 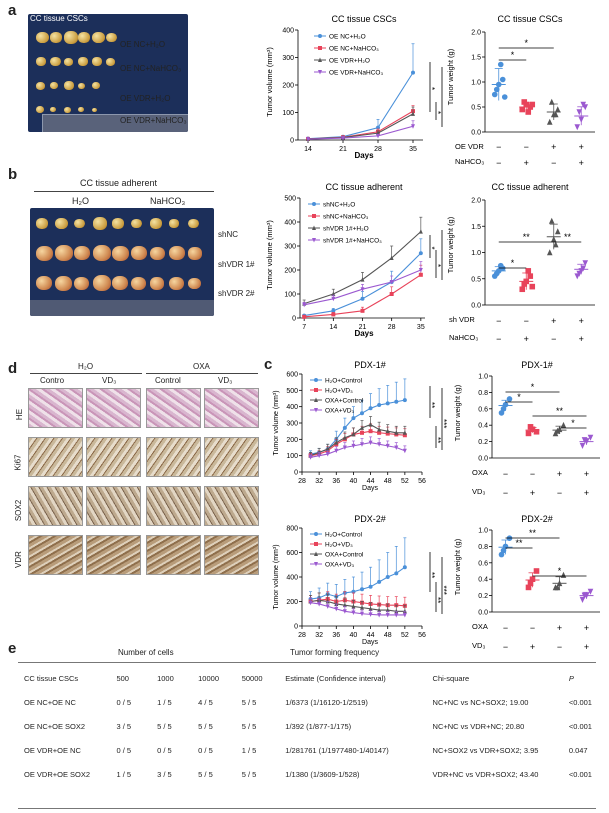 I want to click on table-header-cell: P, so click(x=571, y=678).